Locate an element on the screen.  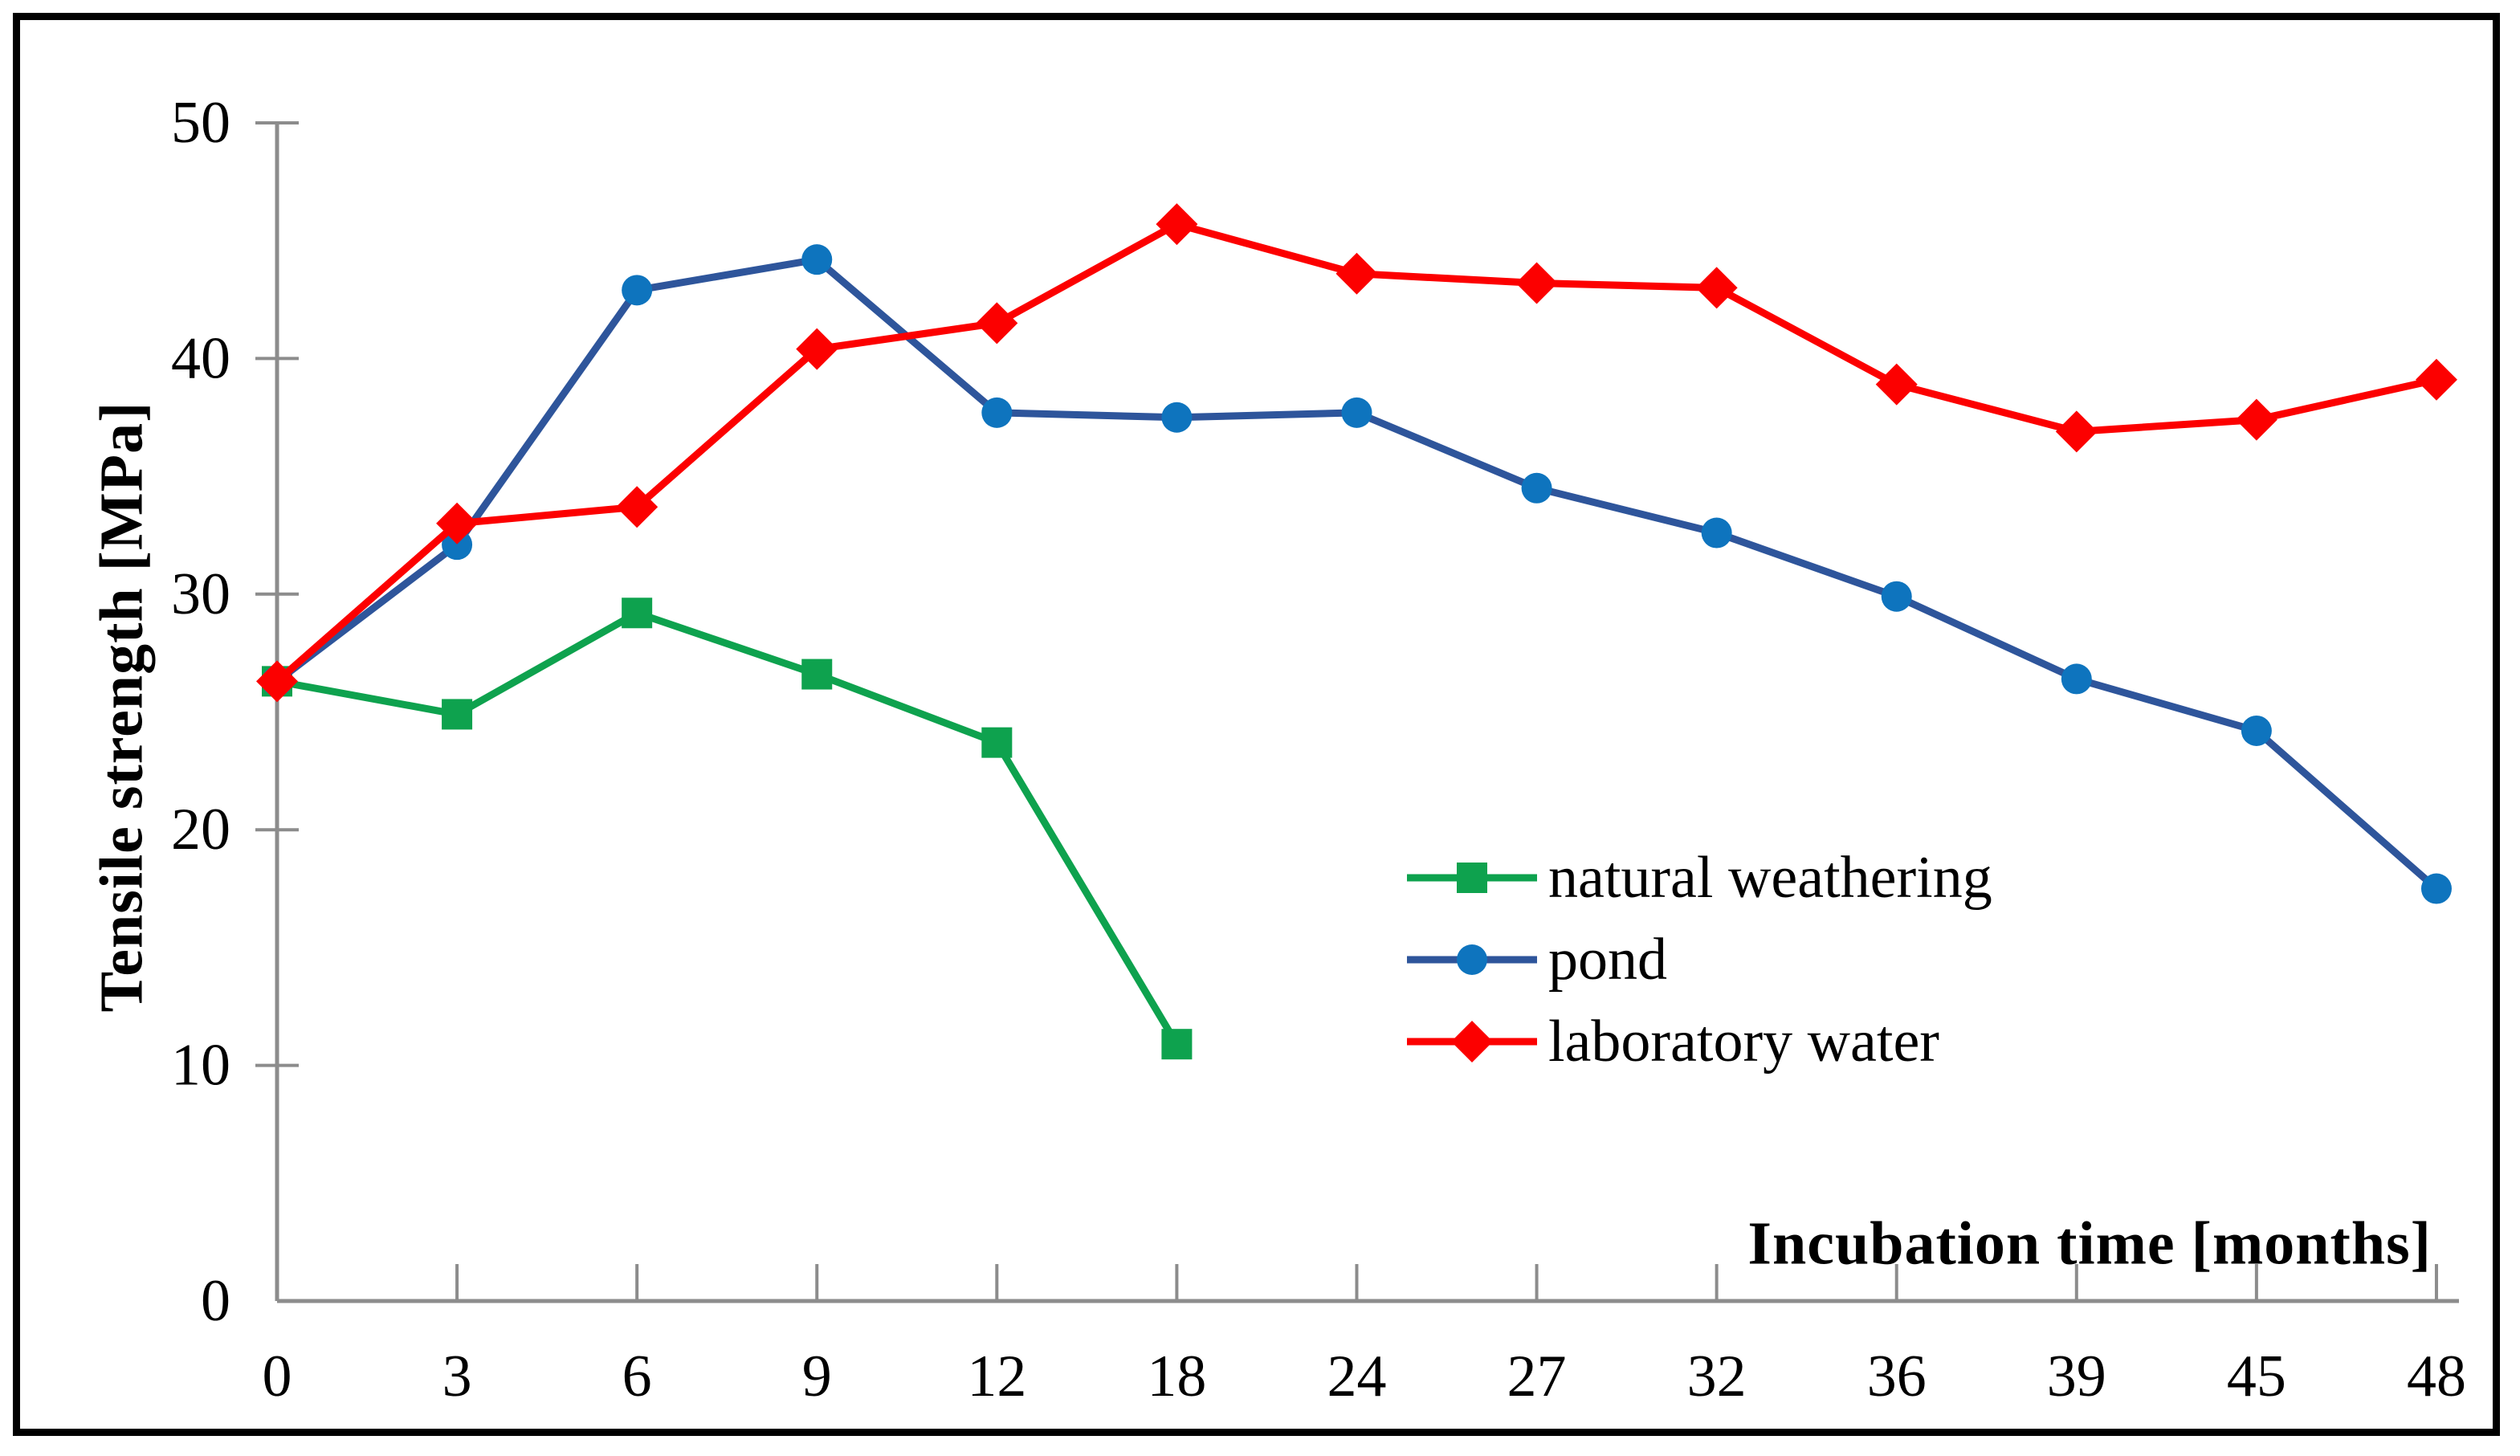
y-tick-label: 20 is located at coordinates (200, 830).